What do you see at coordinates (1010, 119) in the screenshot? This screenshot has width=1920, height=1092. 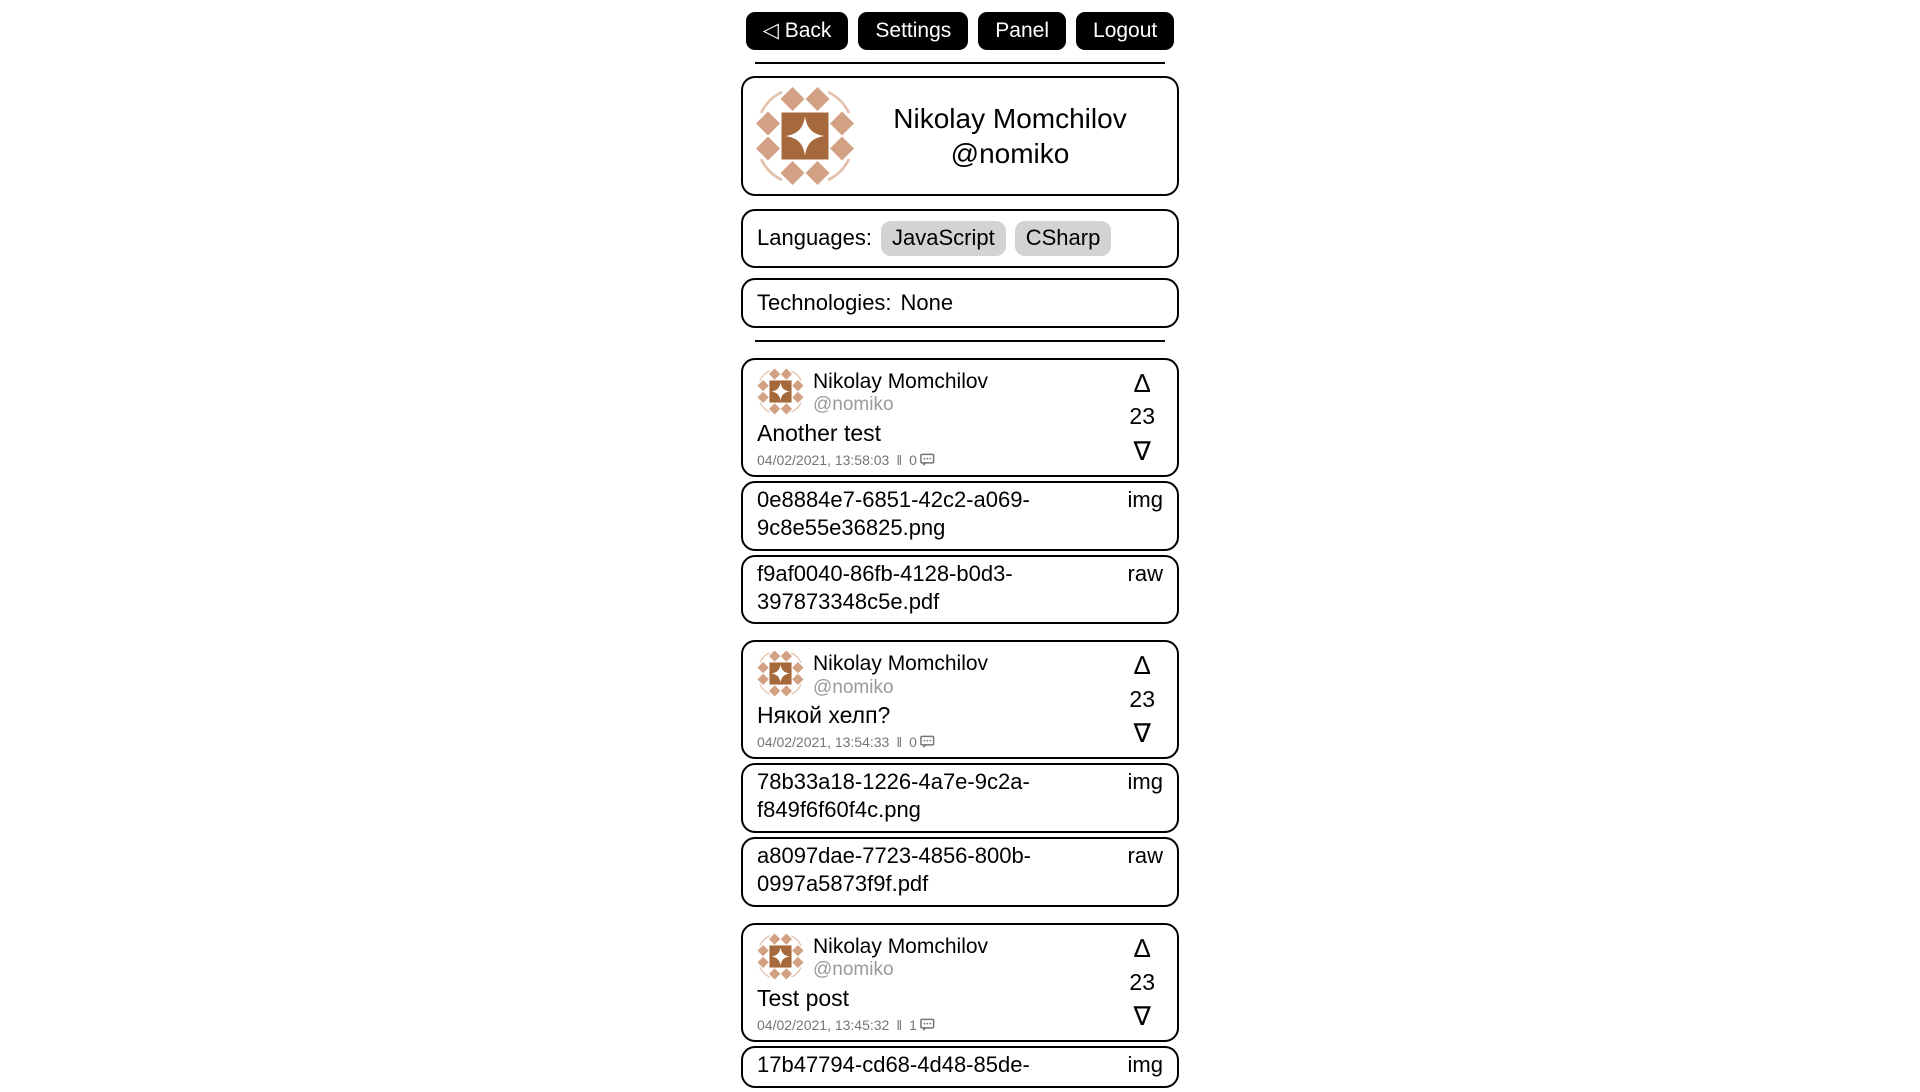 I see `profile-name: Nikolay Momchilov` at bounding box center [1010, 119].